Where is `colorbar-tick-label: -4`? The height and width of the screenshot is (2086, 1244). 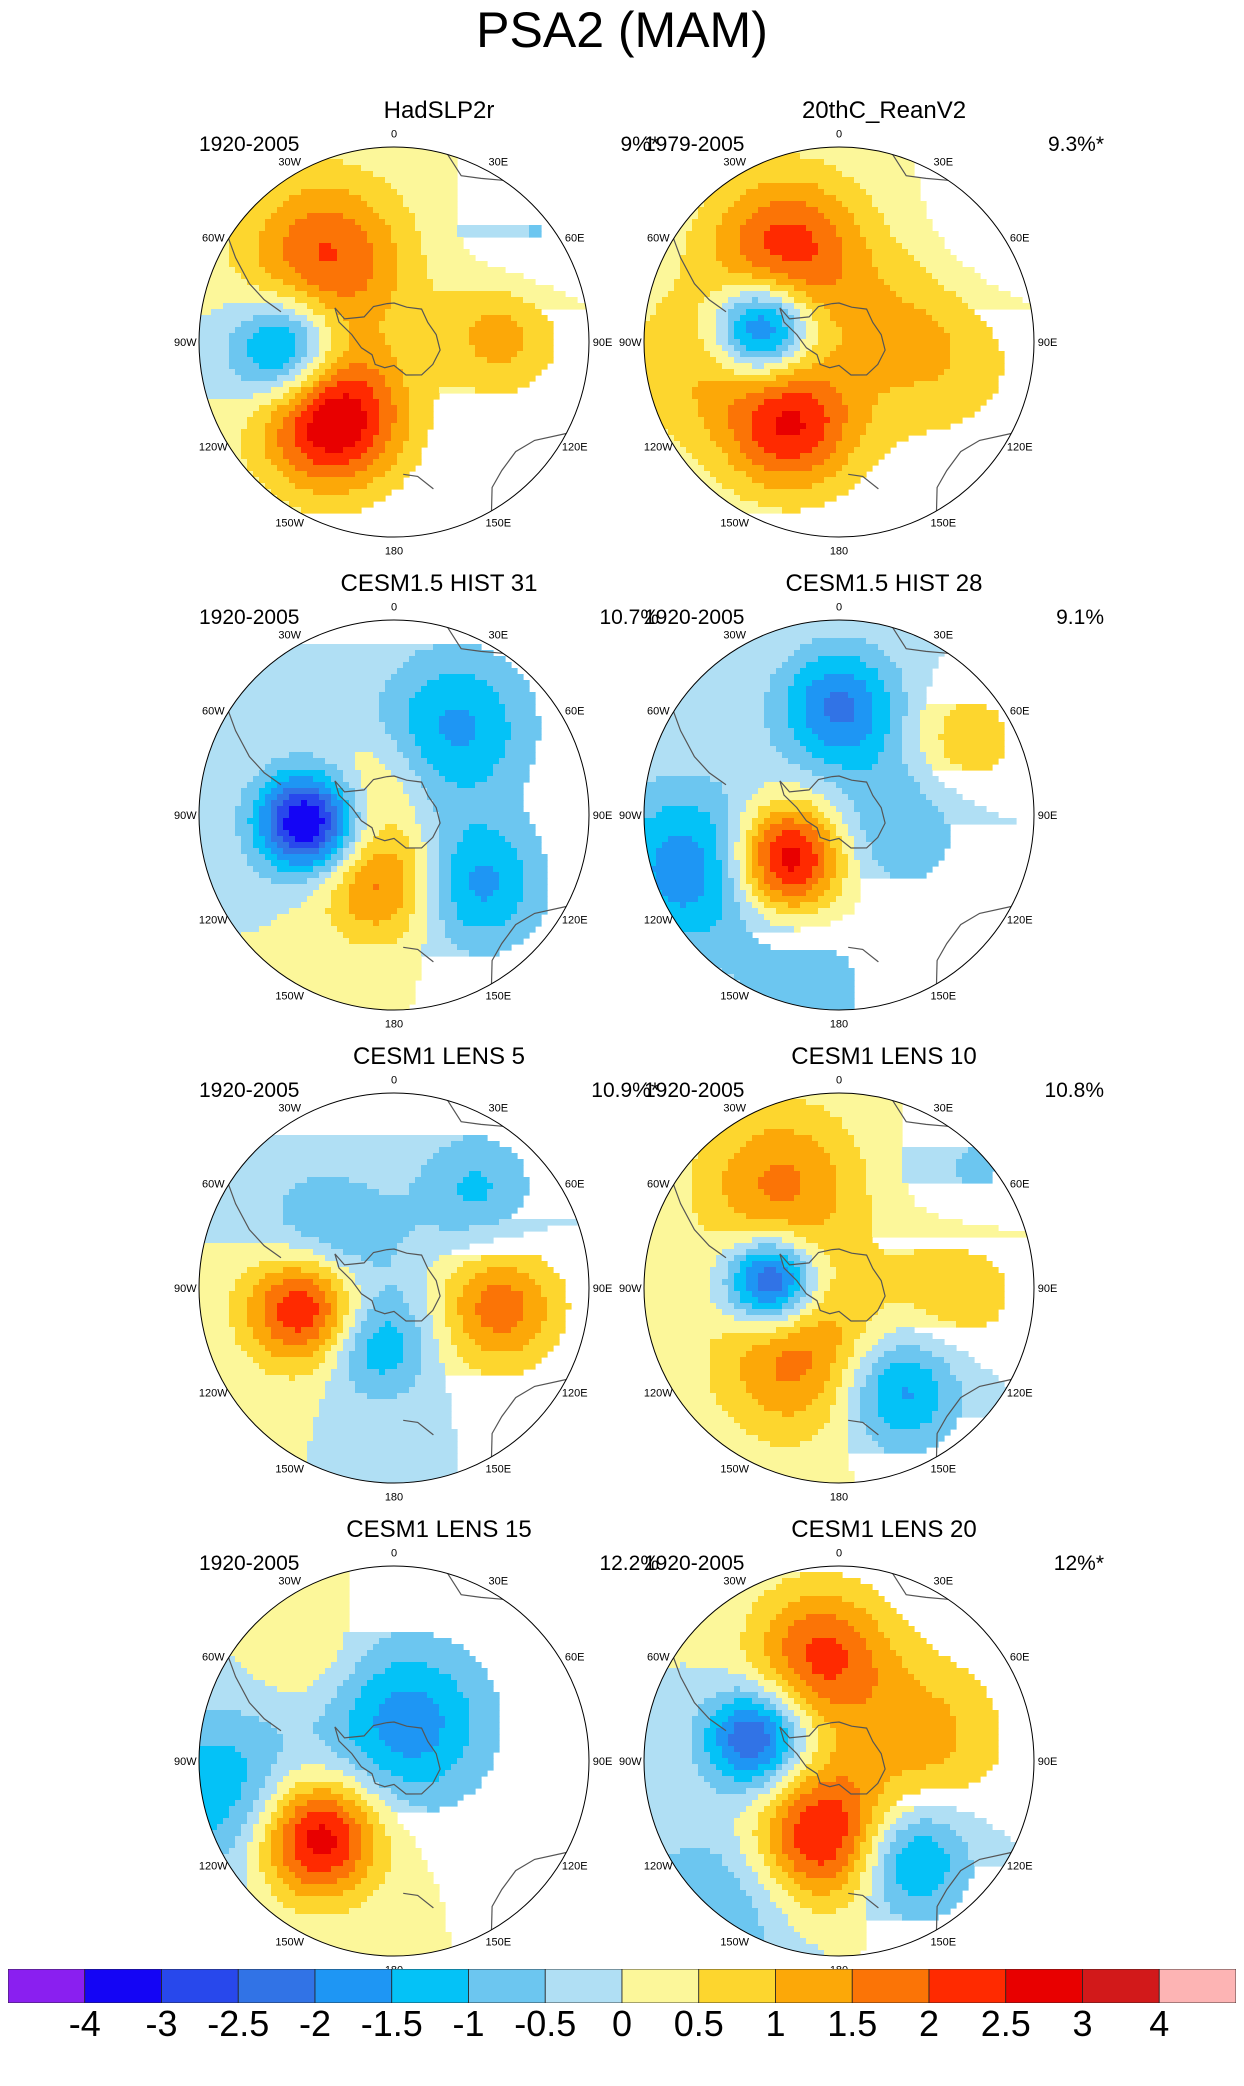 colorbar-tick-label: -4 is located at coordinates (84, 2023).